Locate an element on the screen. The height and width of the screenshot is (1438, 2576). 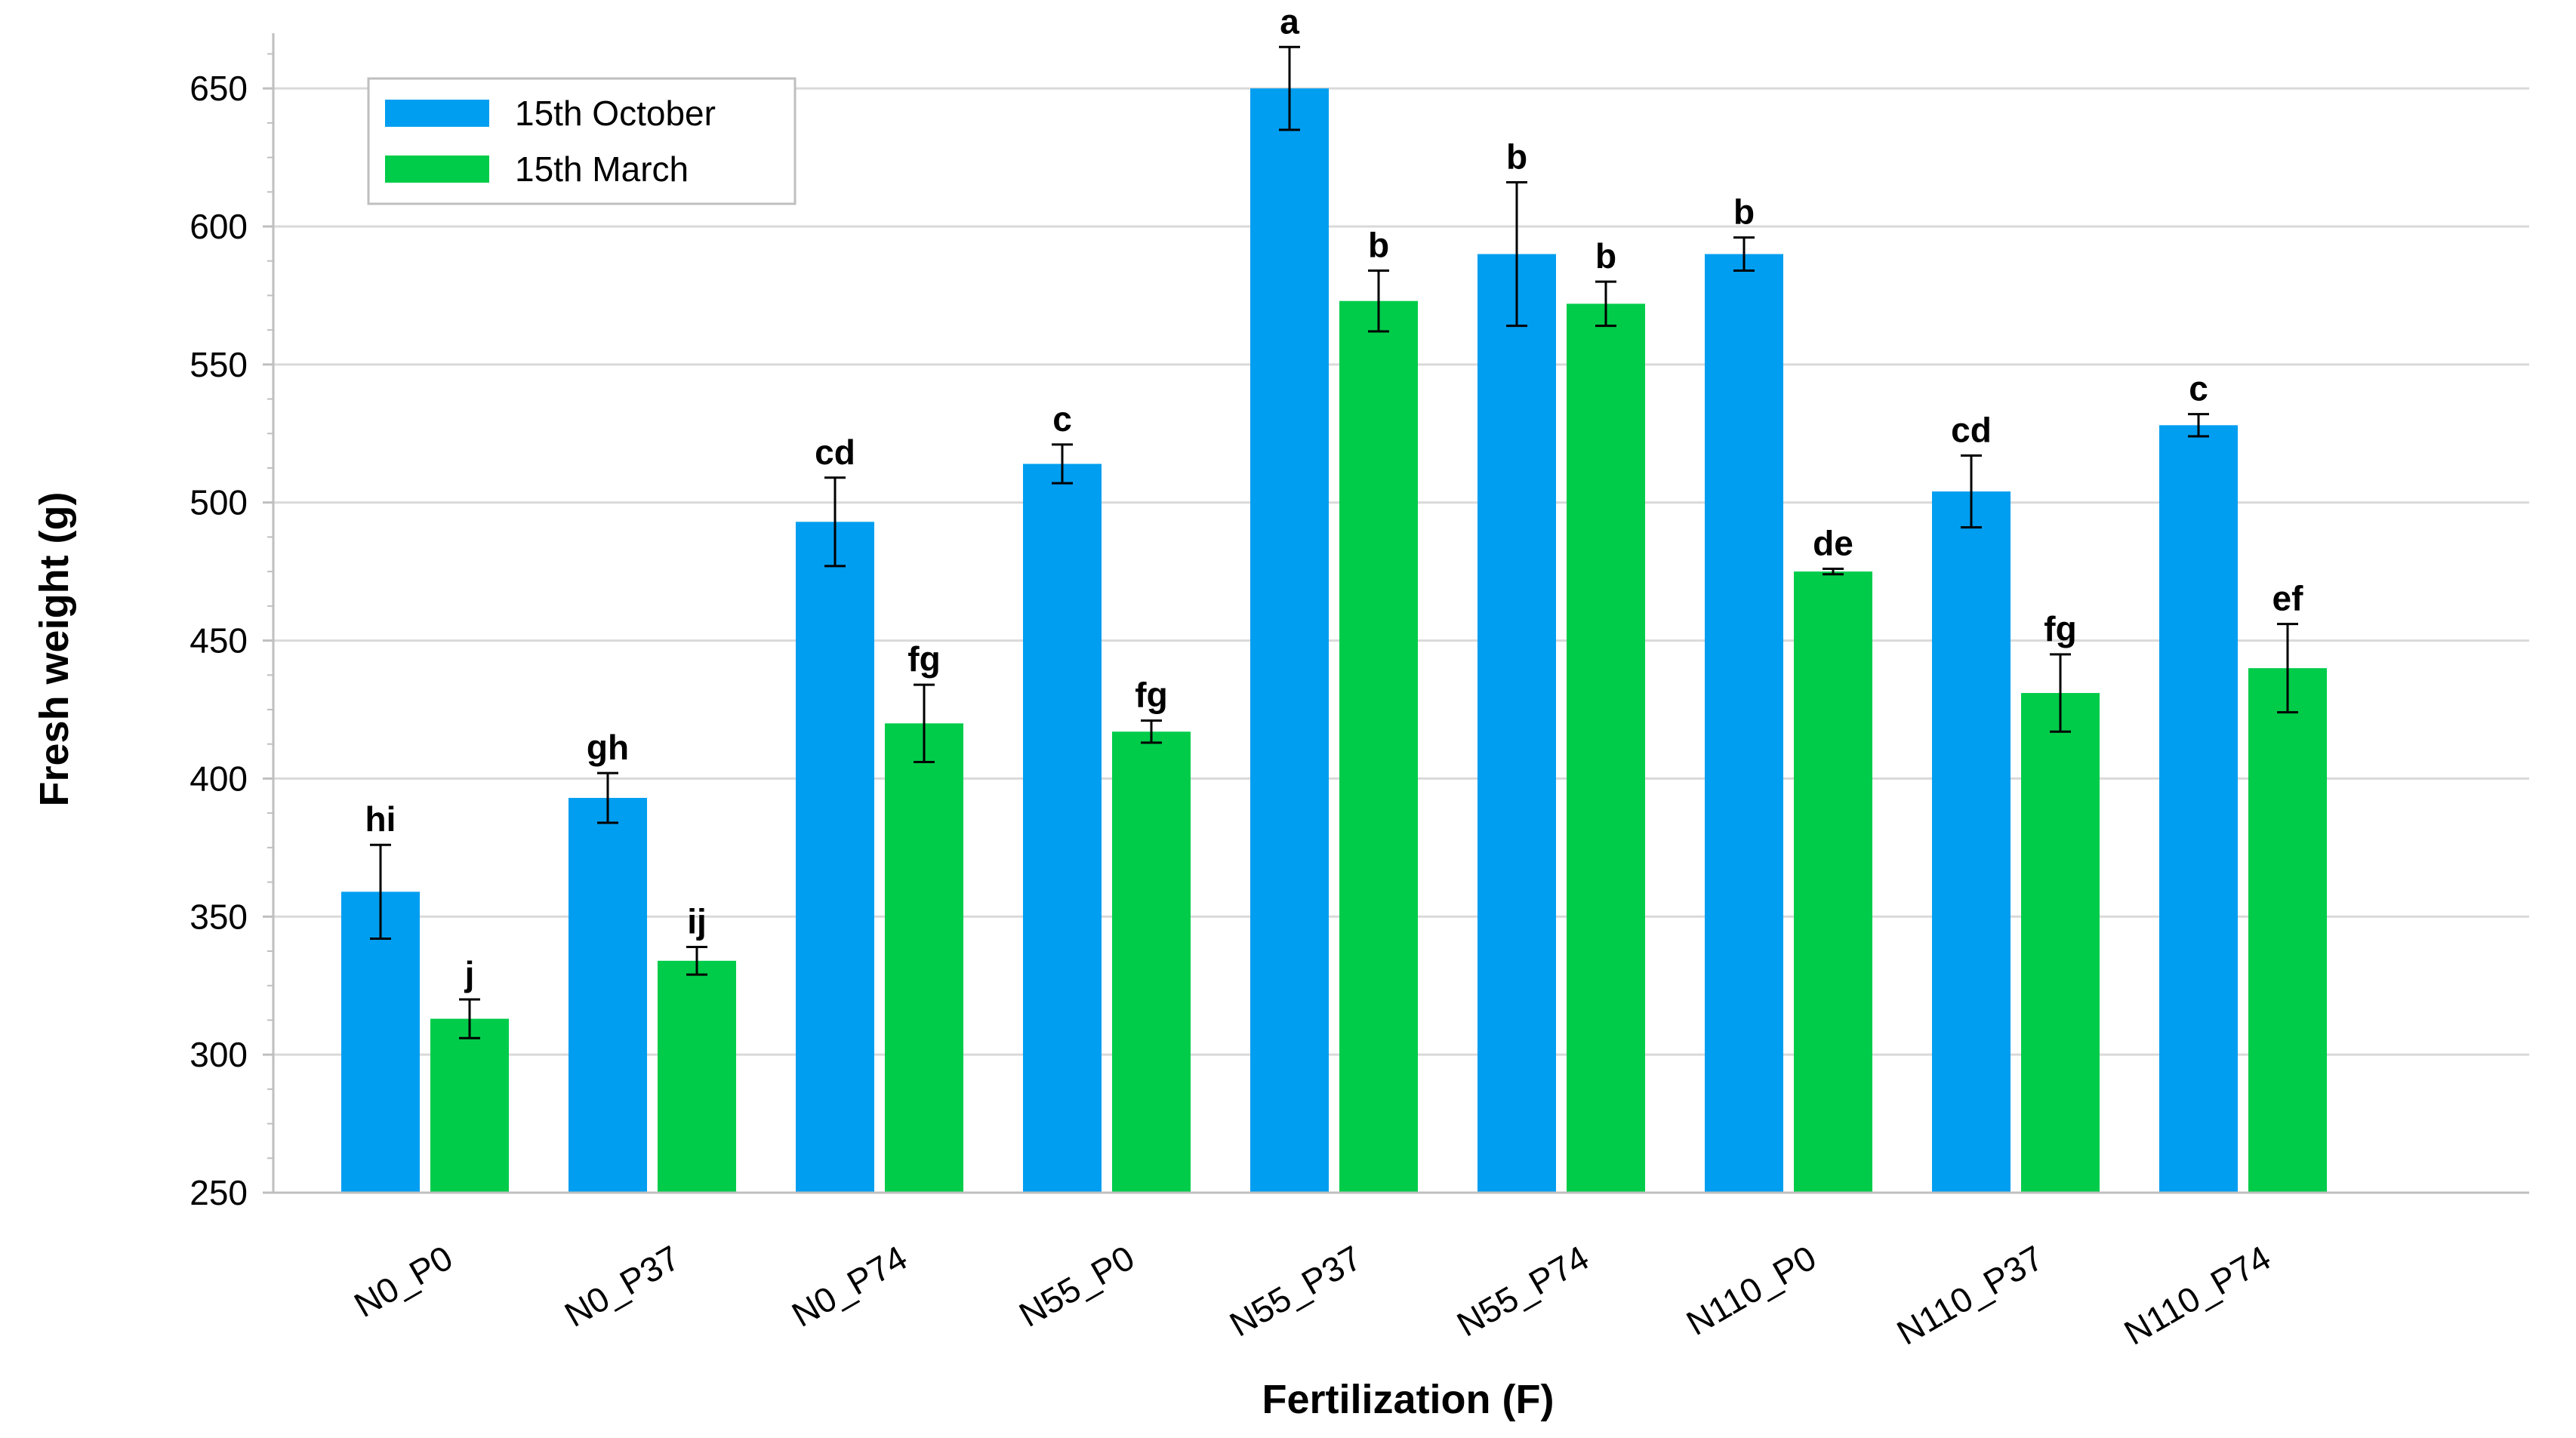
x-tick-label-N55_P74: N55_P74 is located at coordinates (1522, 1291).